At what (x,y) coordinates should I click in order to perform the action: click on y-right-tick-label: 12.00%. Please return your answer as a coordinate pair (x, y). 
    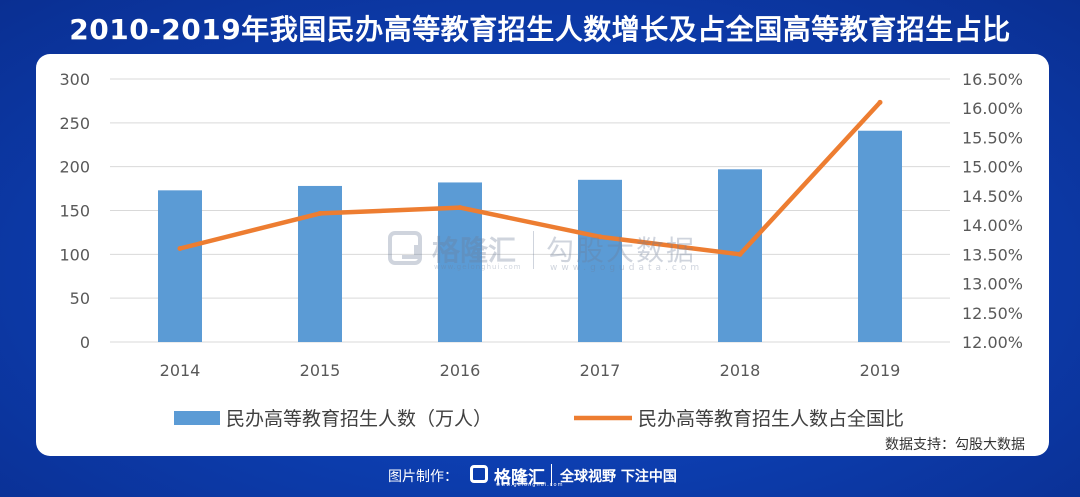
    Looking at the image, I should click on (992, 342).